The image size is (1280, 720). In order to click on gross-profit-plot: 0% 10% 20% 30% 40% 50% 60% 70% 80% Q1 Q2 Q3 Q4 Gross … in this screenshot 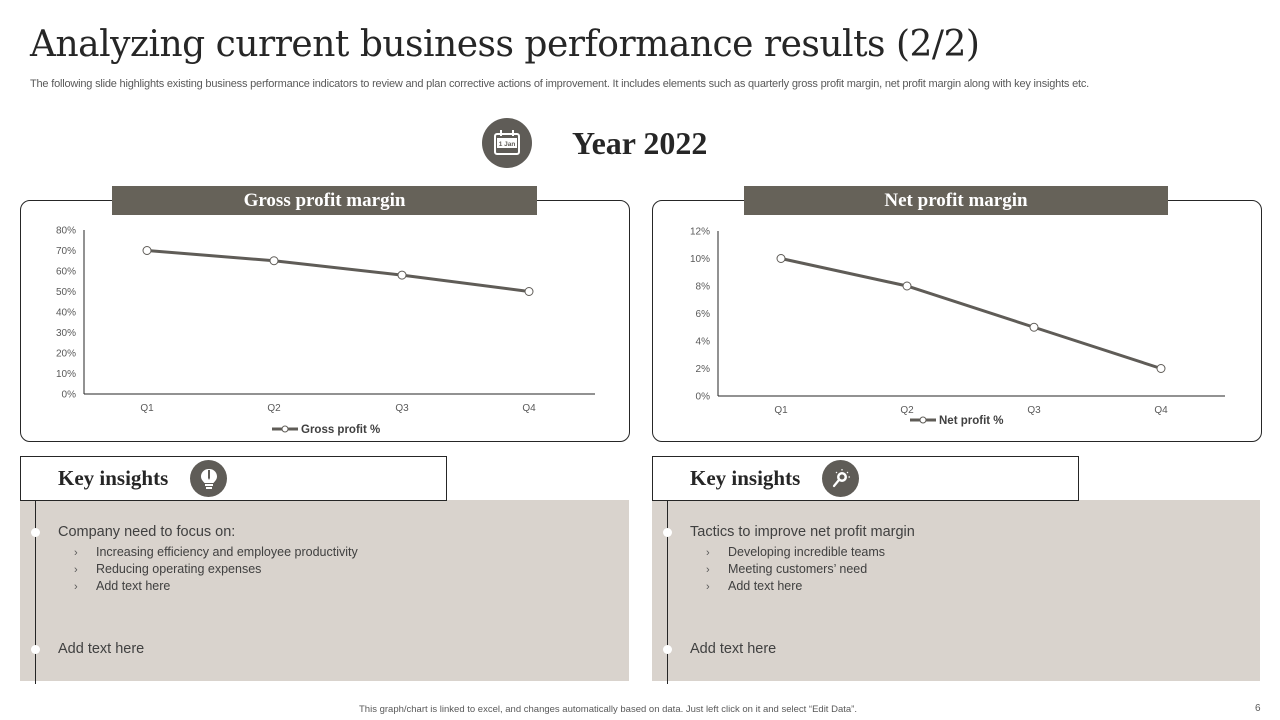, I will do `click(325, 331)`.